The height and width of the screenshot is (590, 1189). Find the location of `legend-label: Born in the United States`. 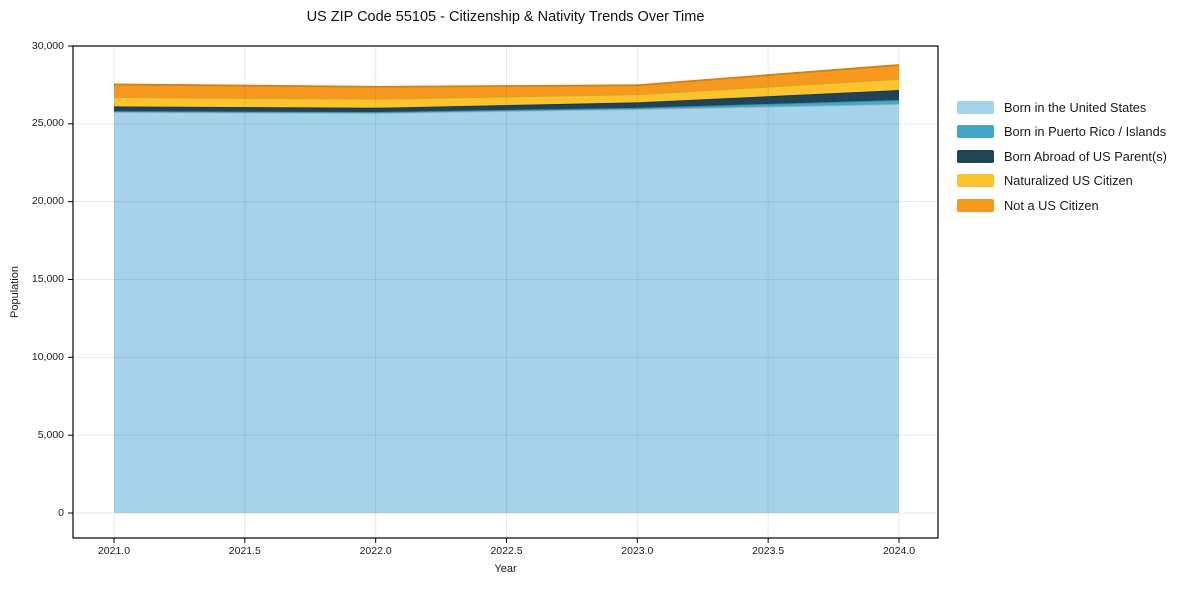

legend-label: Born in the United States is located at coordinates (1075, 107).